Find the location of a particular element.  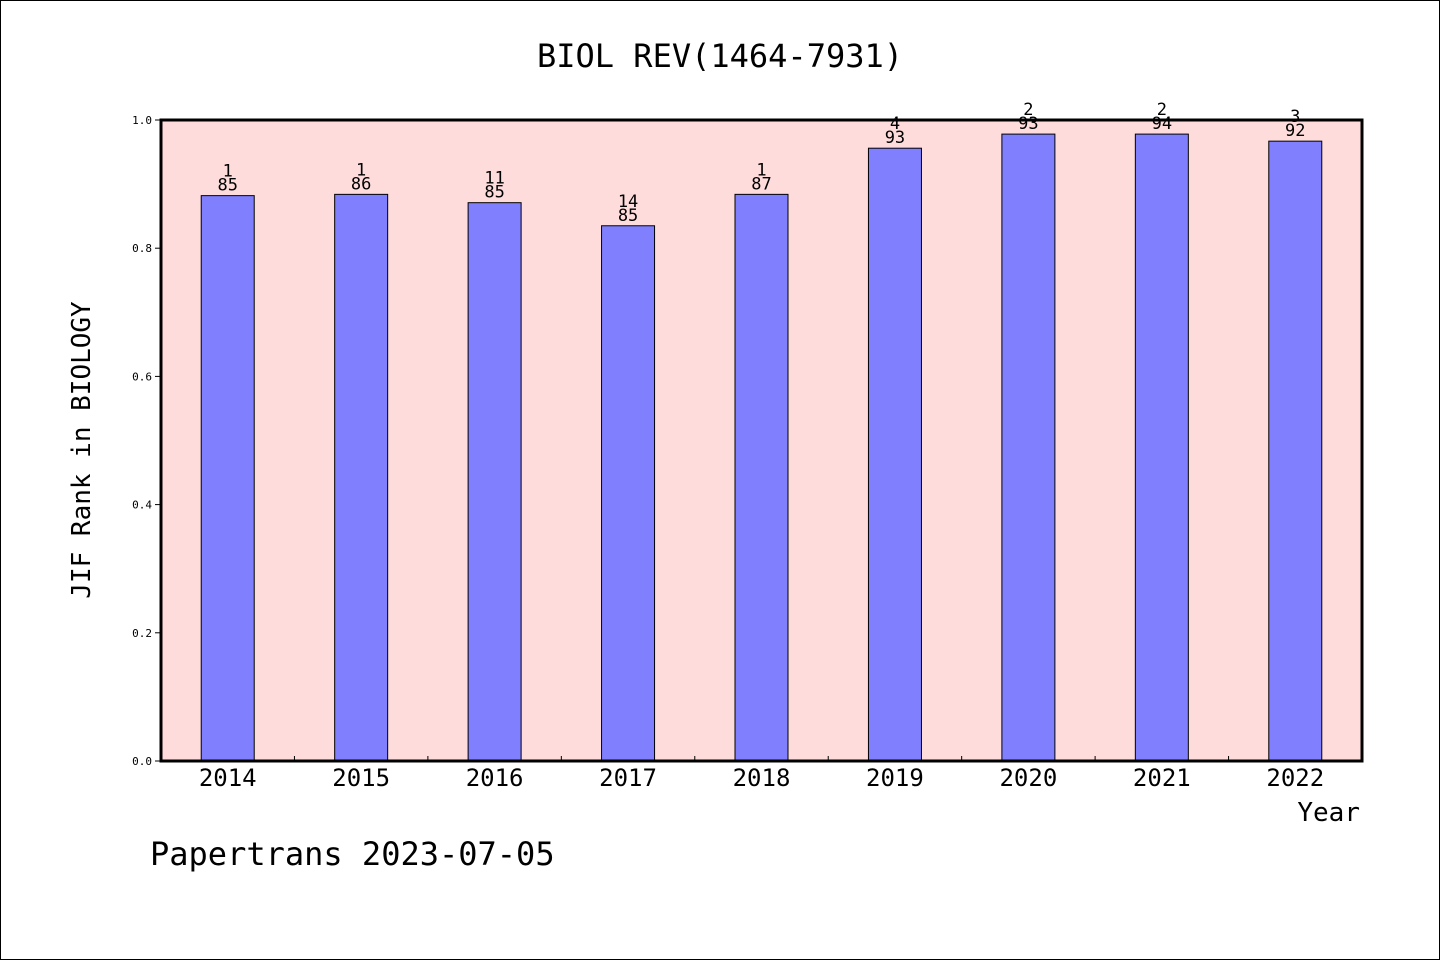

bar-2017 is located at coordinates (628, 493).